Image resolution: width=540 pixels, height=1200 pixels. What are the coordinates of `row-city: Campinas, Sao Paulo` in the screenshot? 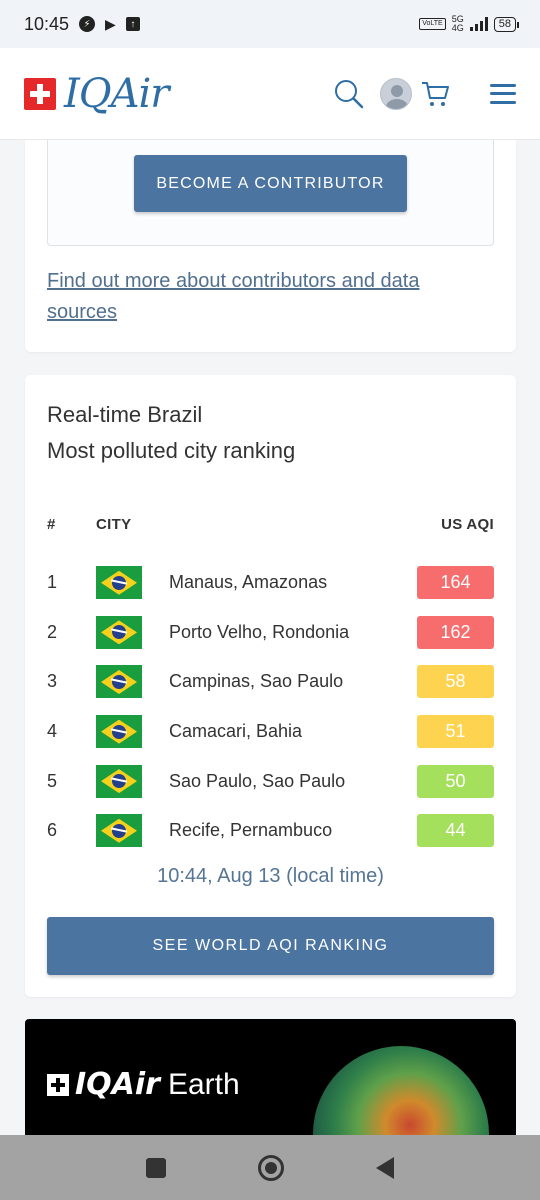 It's located at (256, 681).